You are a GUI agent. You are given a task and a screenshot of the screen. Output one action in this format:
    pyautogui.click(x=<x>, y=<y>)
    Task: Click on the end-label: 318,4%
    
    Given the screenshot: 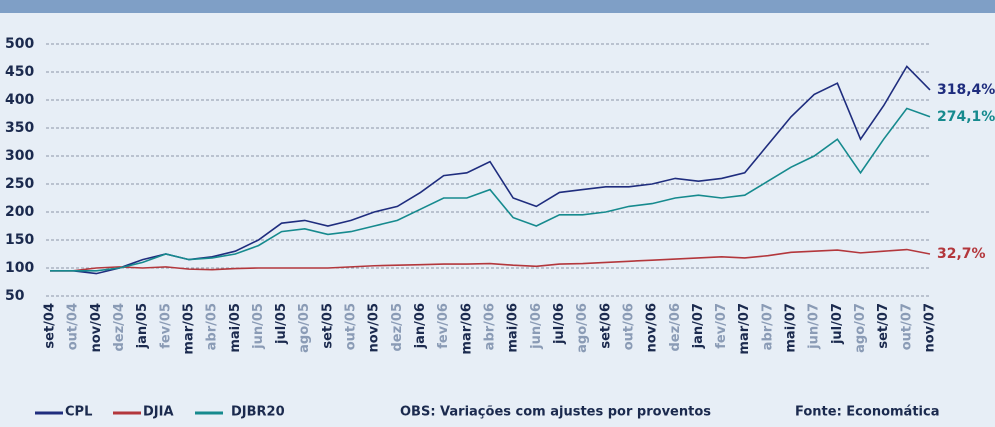 What is the action you would take?
    pyautogui.click(x=966, y=90)
    